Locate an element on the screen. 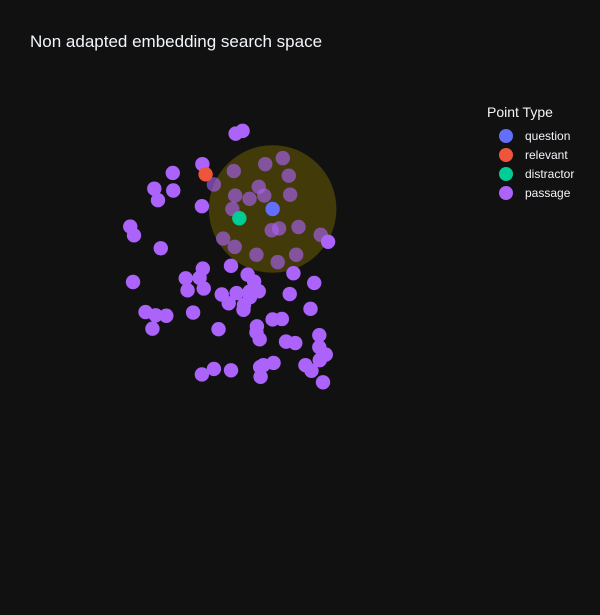  legend-label-distractor: distractor is located at coordinates (550, 173).